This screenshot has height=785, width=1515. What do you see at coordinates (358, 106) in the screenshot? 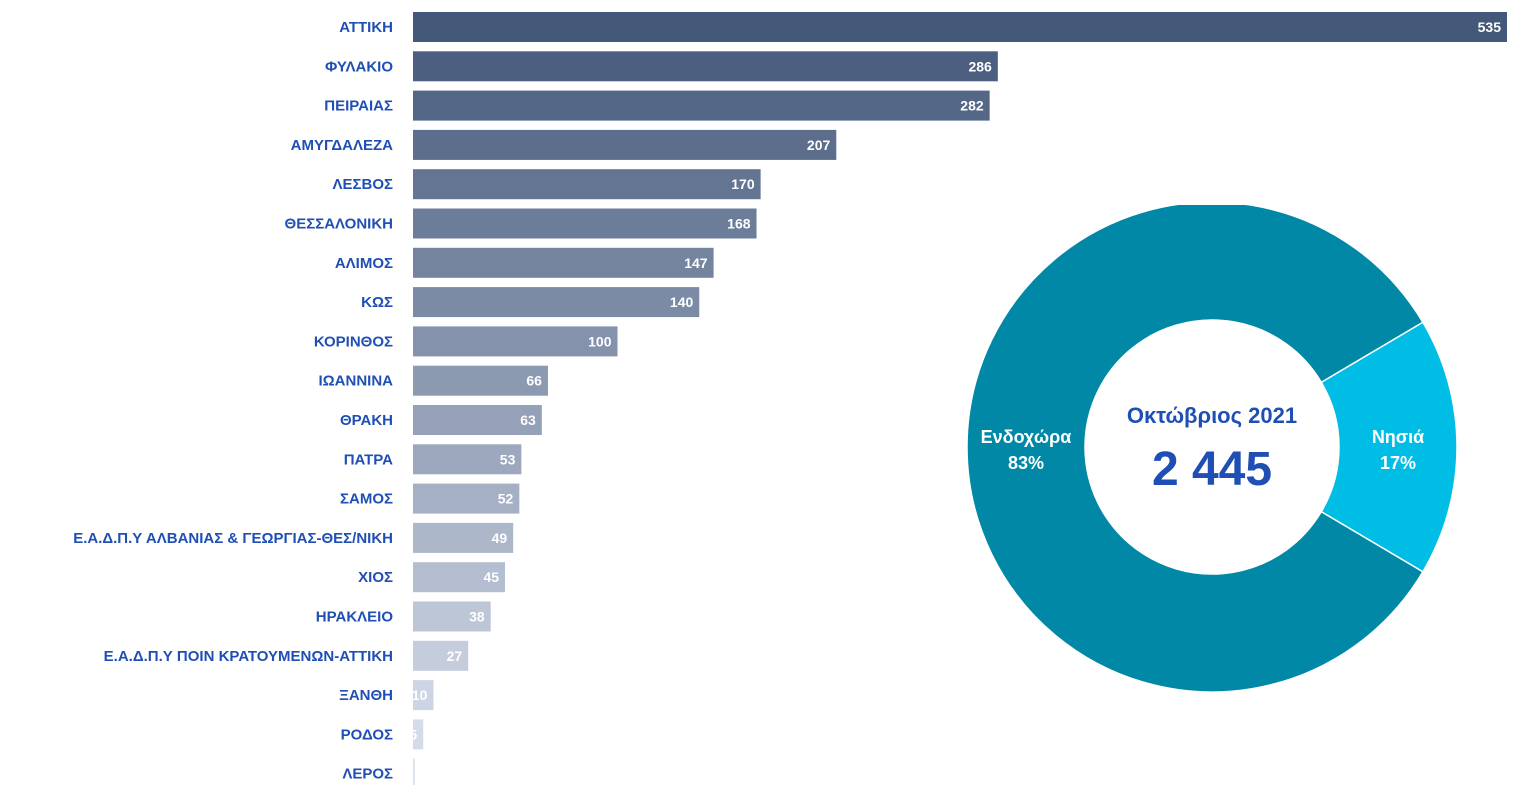
I see `category-label: ΠΕΙΡΑΙΑΣ` at bounding box center [358, 106].